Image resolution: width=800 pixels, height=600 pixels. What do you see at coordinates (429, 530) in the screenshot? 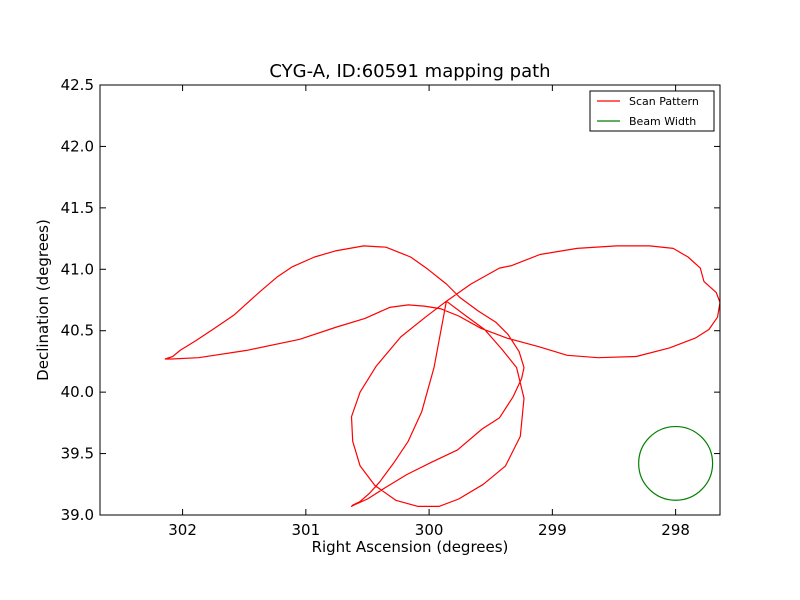
I see `x-tick-label: 300` at bounding box center [429, 530].